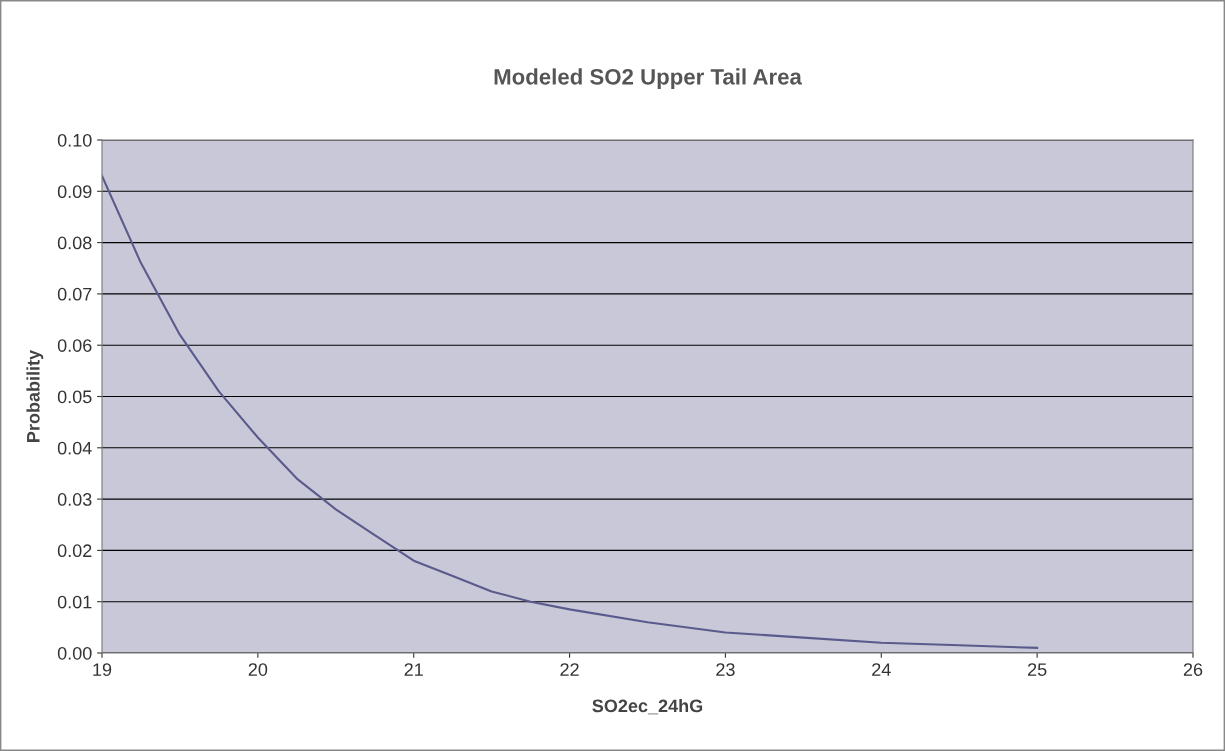 The width and height of the screenshot is (1225, 751). What do you see at coordinates (35, 395) in the screenshot?
I see `y-axis-title: Probability` at bounding box center [35, 395].